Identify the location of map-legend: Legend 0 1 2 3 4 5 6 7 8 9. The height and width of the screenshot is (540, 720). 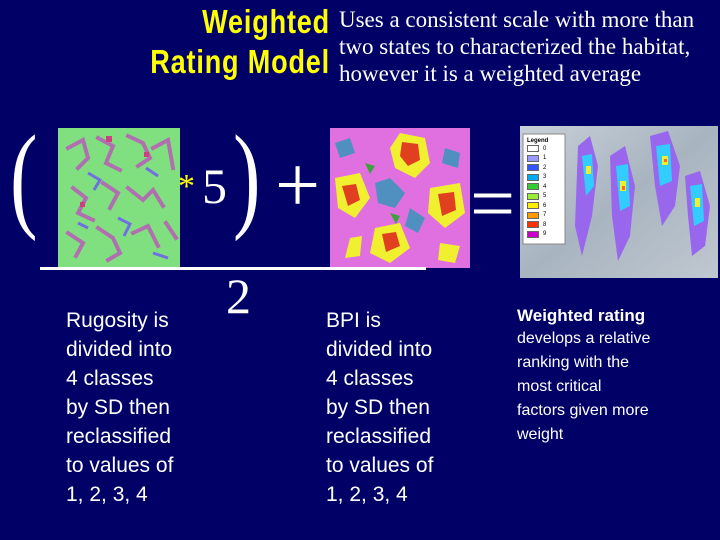
(545, 188).